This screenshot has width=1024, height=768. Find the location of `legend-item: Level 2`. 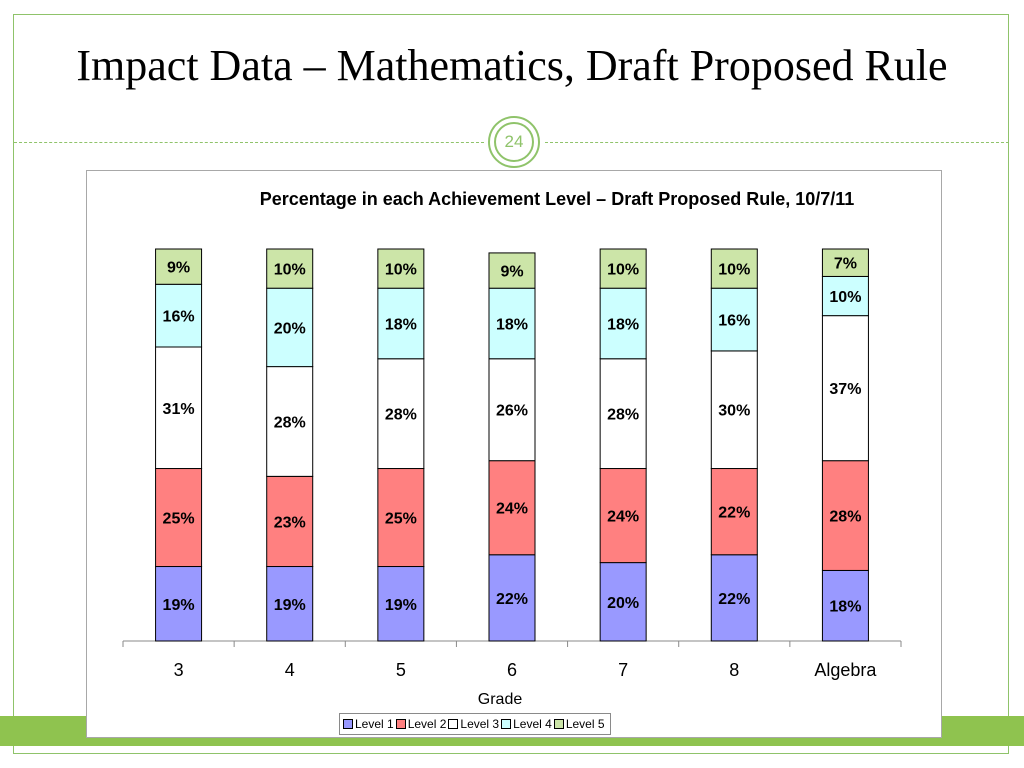

legend-item: Level 2 is located at coordinates (421, 724).